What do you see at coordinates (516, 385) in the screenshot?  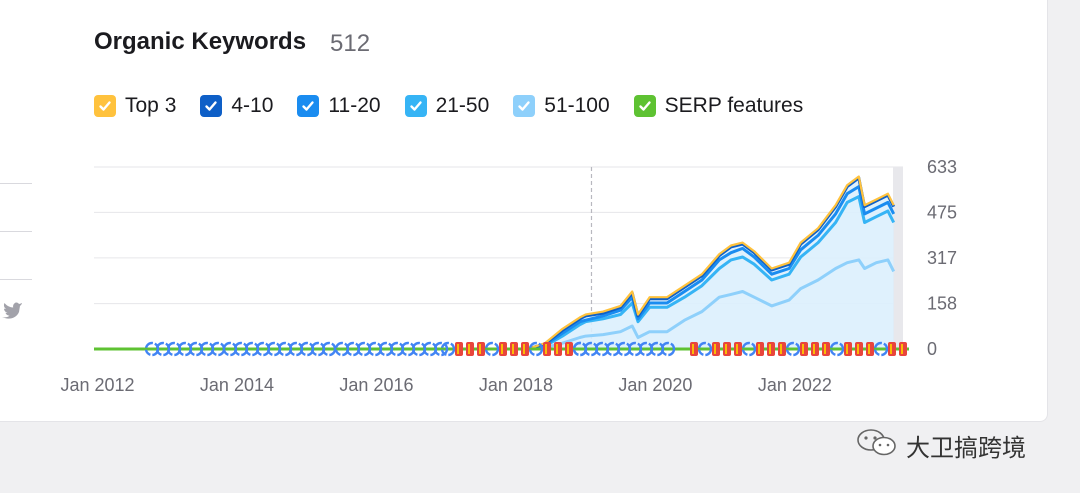 I see `x-tick-label: Jan 2018` at bounding box center [516, 385].